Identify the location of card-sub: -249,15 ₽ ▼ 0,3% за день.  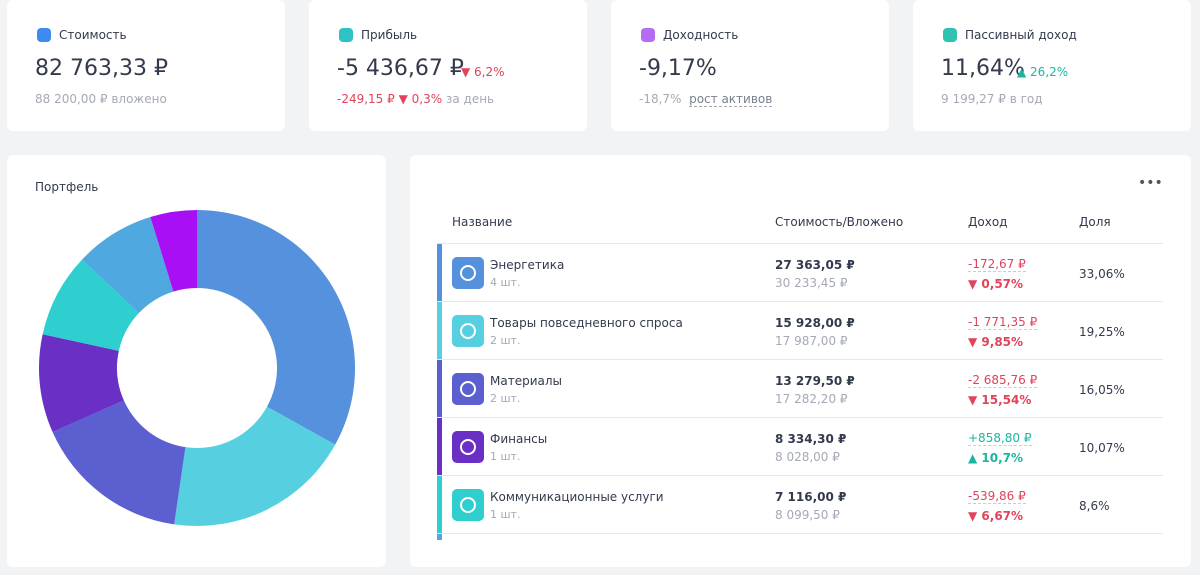
(416, 99).